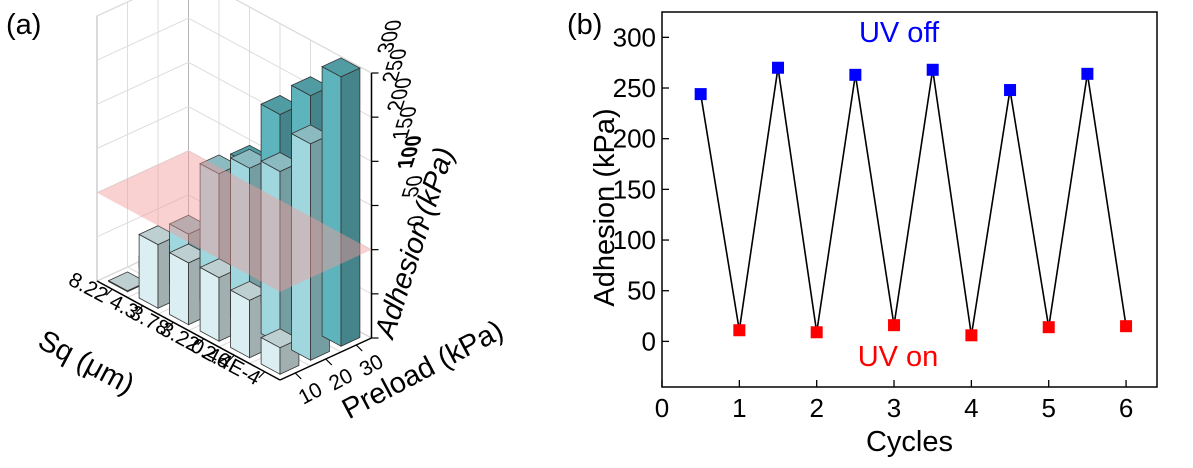 This screenshot has height=468, width=1193. I want to click on sq-axis-label: Sq (μm), so click(86, 362).